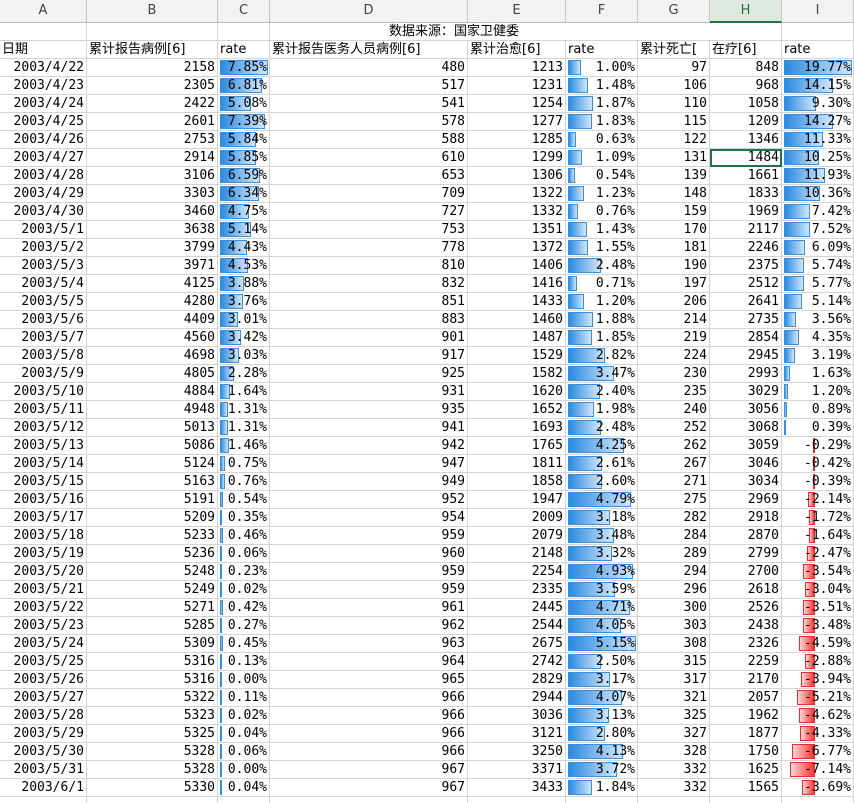  Describe the element at coordinates (244, 446) in the screenshot. I see `cases-rate-cell: 1.46%` at that location.